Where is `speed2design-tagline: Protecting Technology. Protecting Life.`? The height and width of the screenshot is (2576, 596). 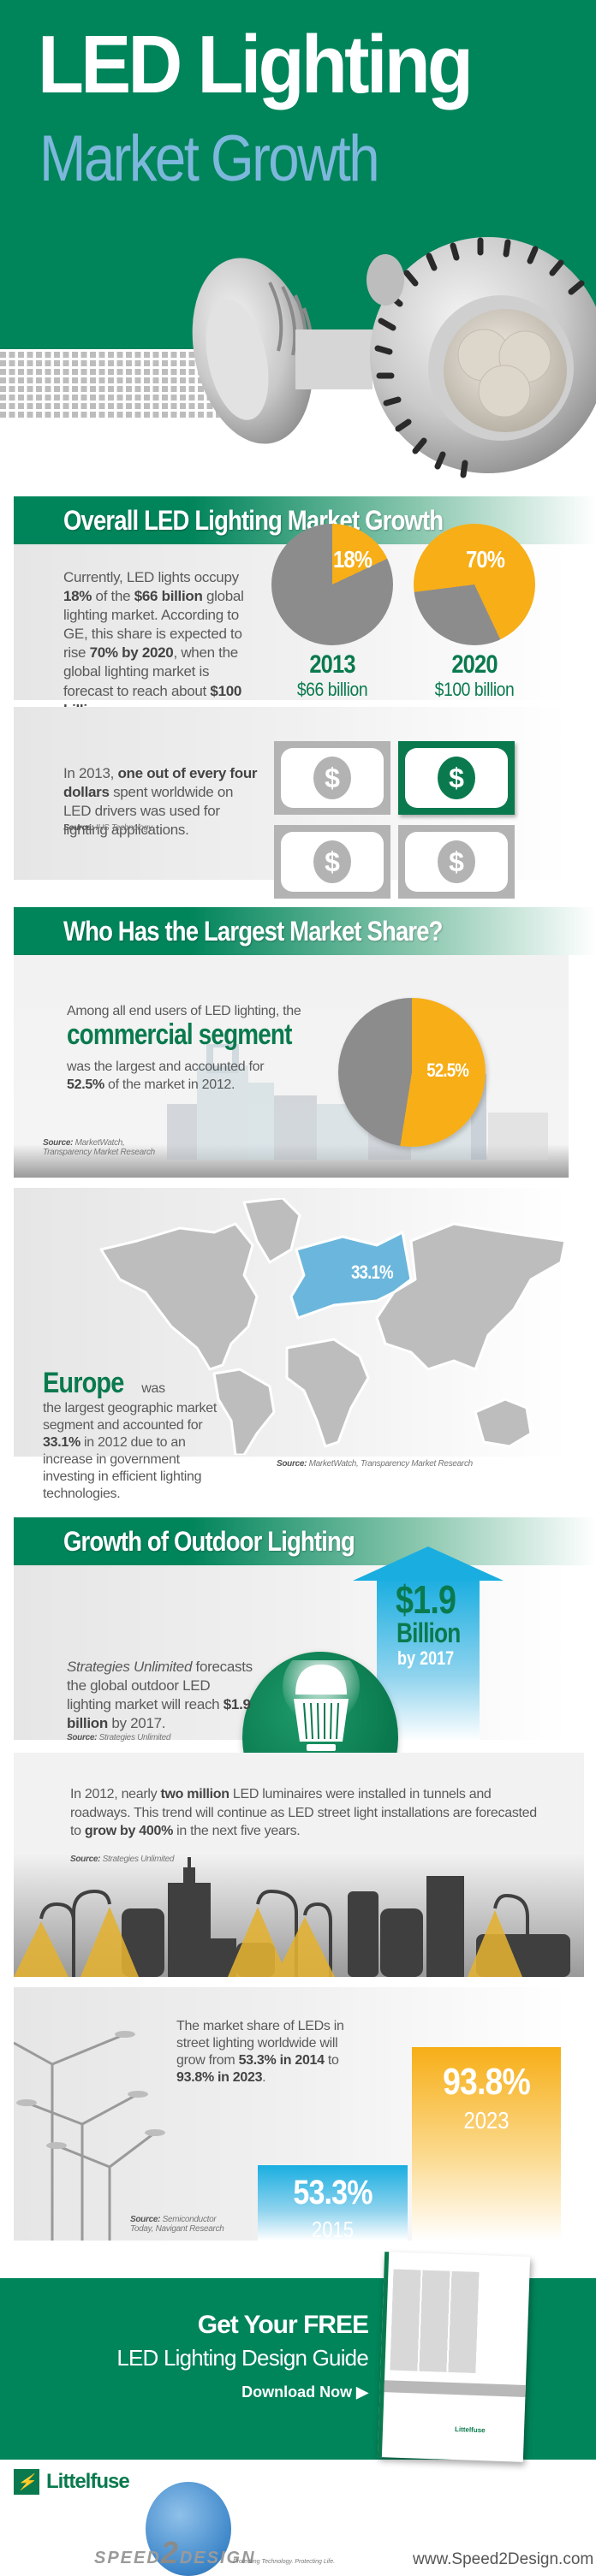
speed2design-tagline: Protecting Technology. Protecting Life. is located at coordinates (285, 2562).